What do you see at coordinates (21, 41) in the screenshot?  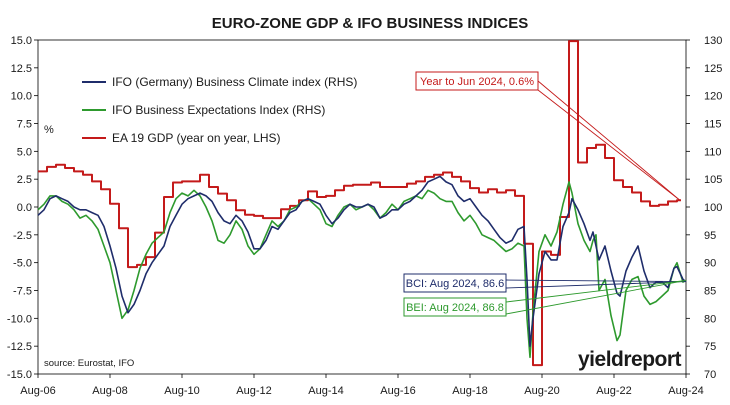 I see `y-left-tick-label: 15.0` at bounding box center [21, 41].